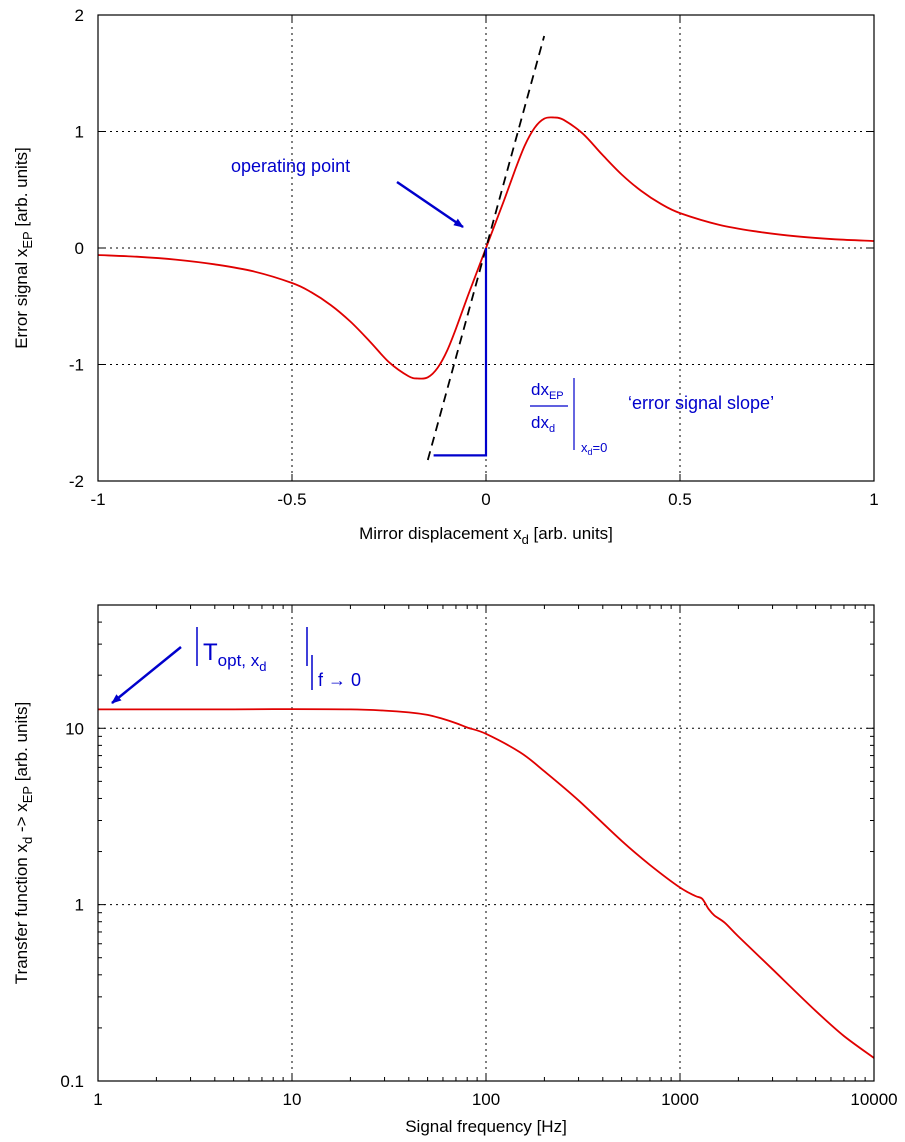 The image size is (905, 1142). What do you see at coordinates (72, 1081) in the screenshot?
I see `y-tick-label: 0.1` at bounding box center [72, 1081].